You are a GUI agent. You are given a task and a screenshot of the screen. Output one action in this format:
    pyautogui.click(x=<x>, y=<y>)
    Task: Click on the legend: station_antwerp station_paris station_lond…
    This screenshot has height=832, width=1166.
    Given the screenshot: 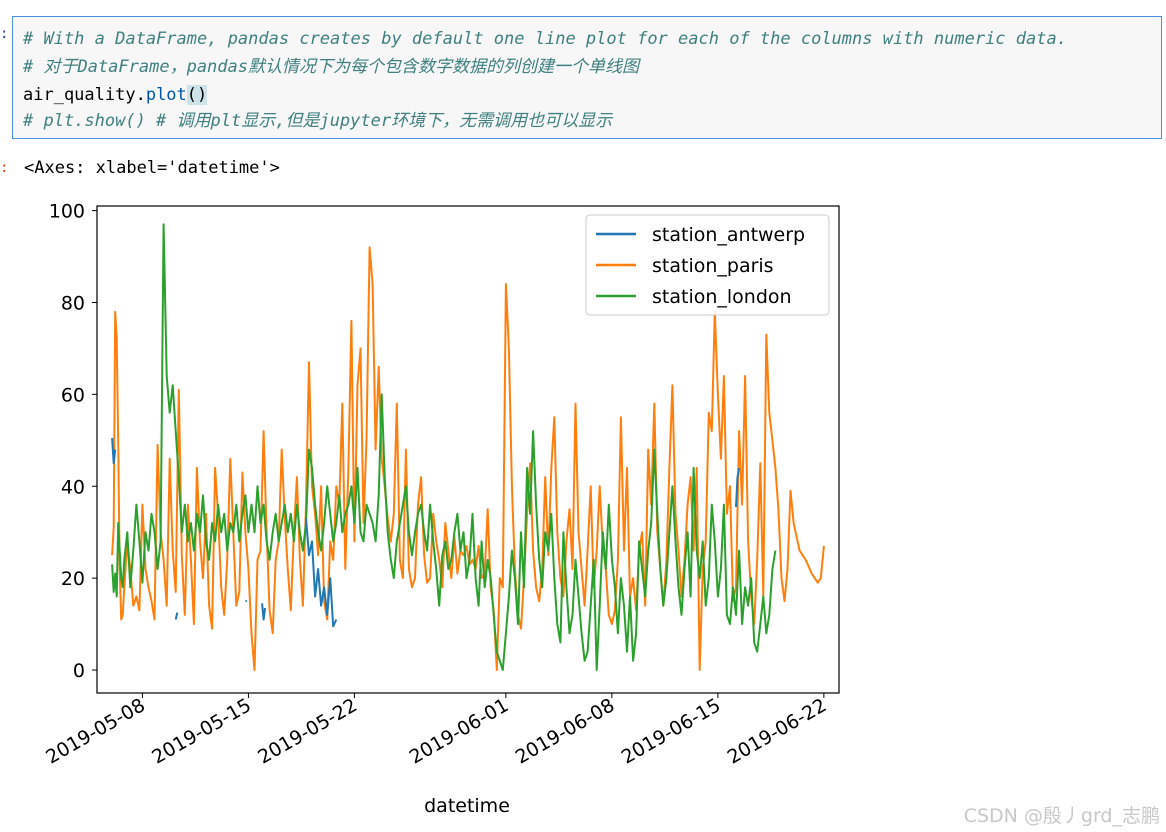 What is the action you would take?
    pyautogui.click(x=707, y=265)
    